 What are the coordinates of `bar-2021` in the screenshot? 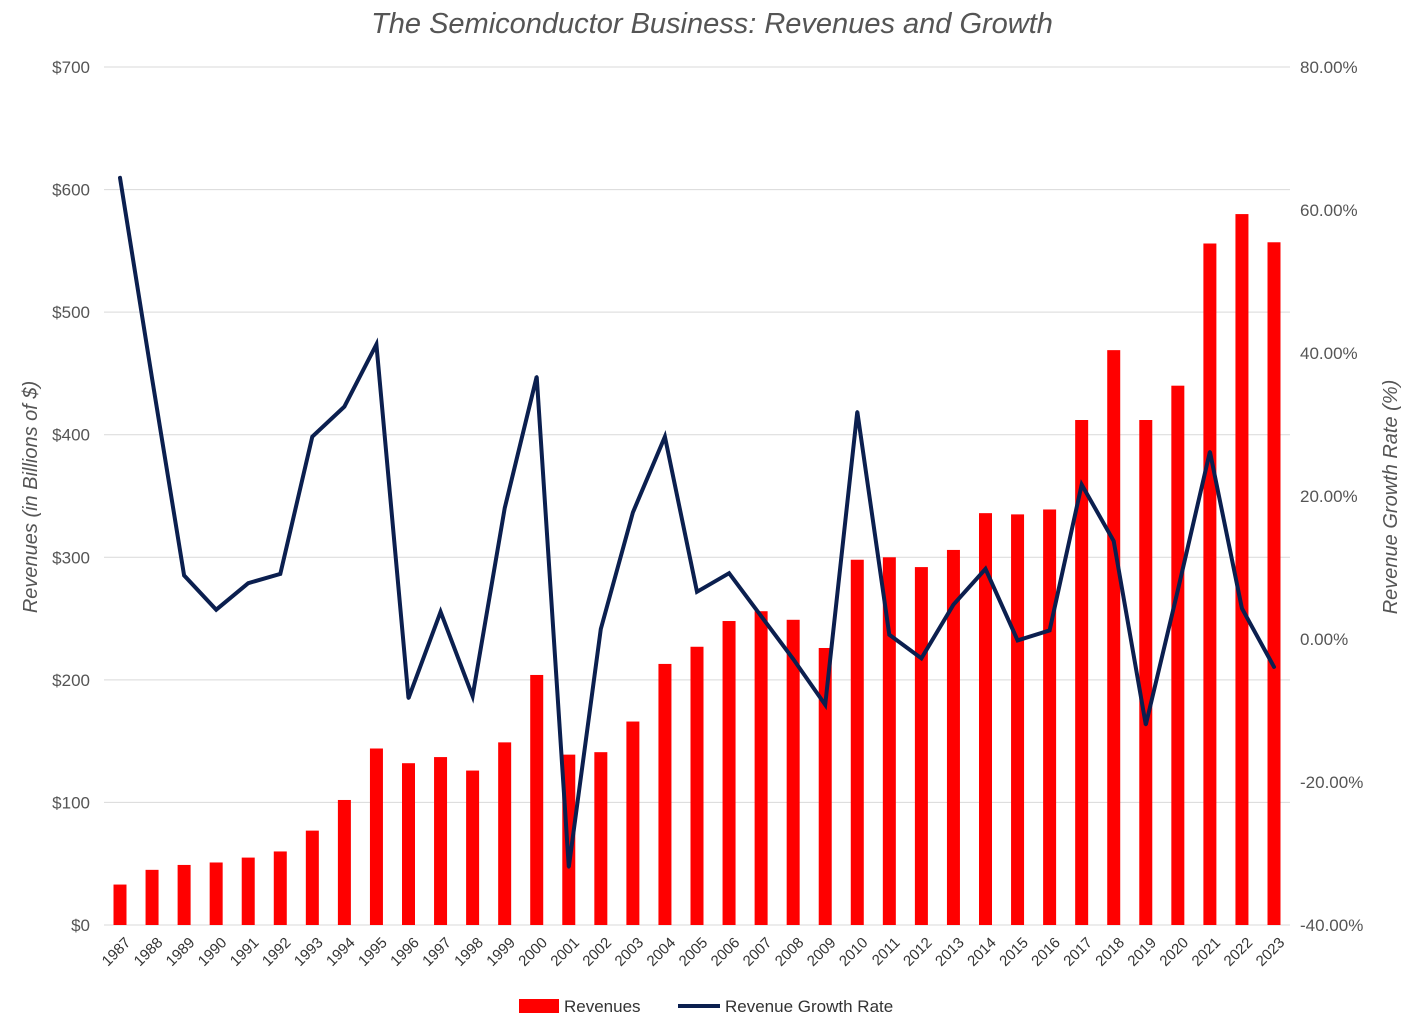 It's located at (1210, 584).